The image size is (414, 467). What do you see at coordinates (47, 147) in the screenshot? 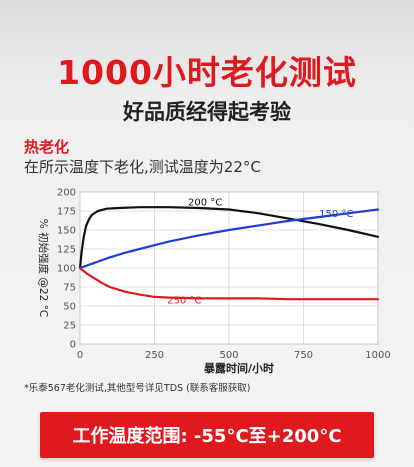
I see `section-title: 热老化` at bounding box center [47, 147].